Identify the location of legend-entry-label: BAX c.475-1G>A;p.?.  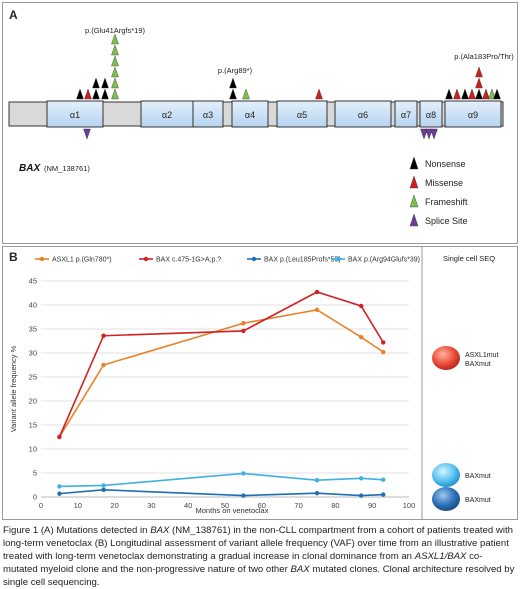
(188, 260).